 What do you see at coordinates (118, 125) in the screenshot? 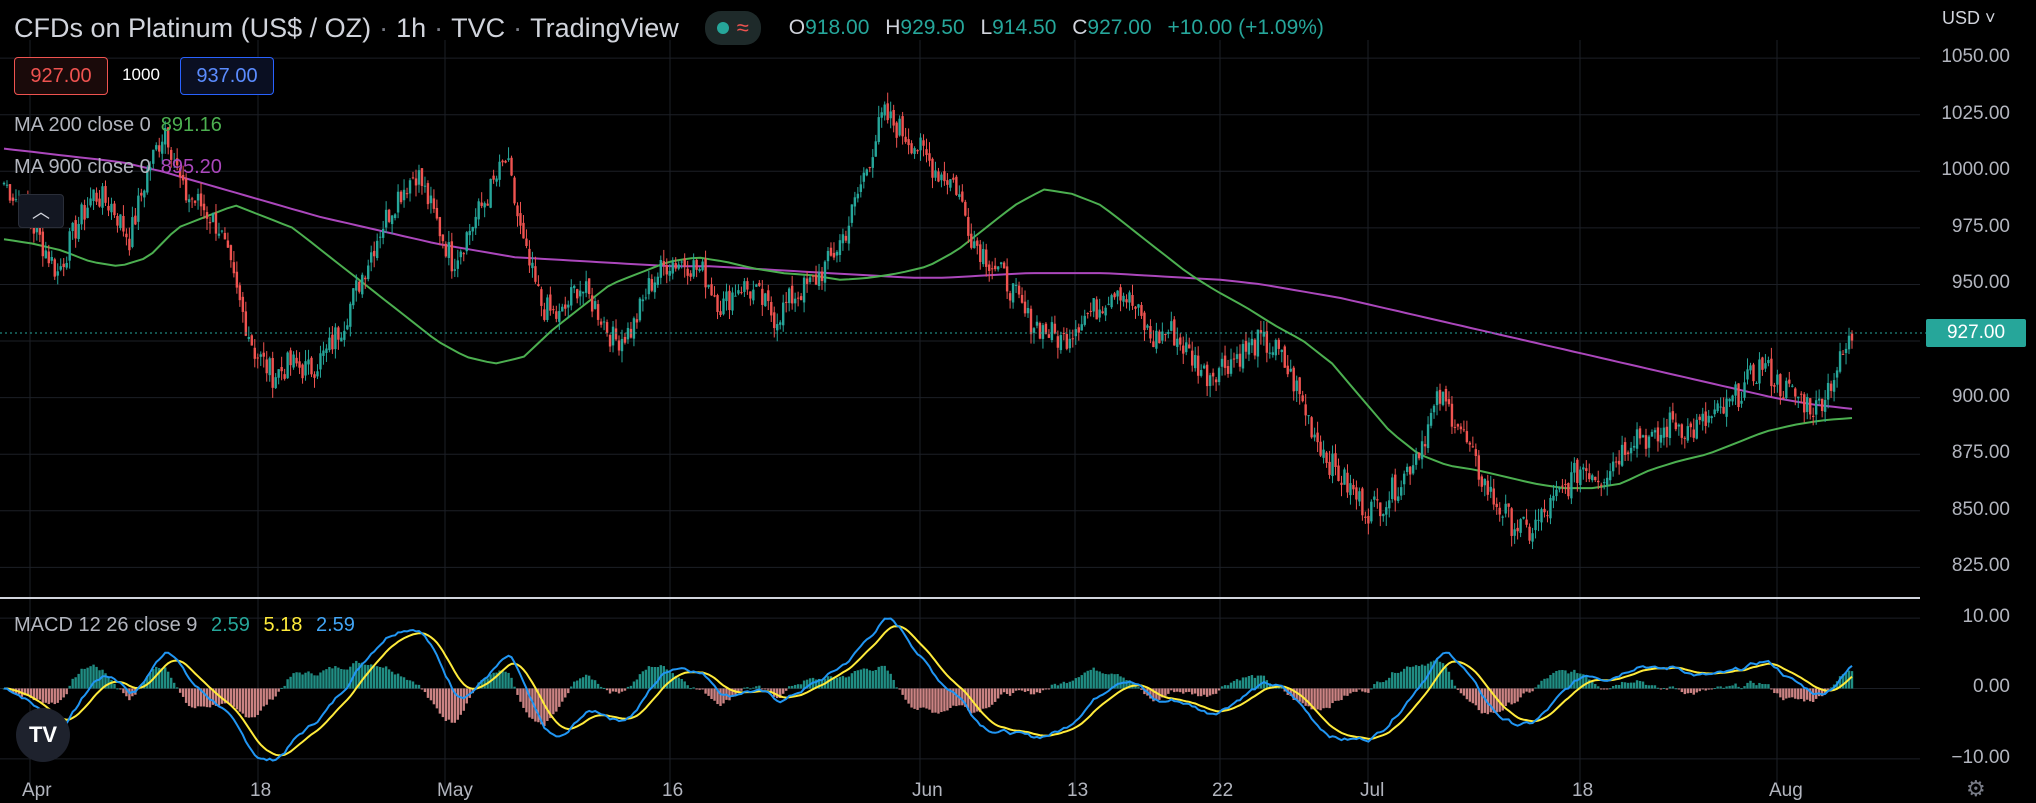
I see `ma200-legend: MA 200 close 0 891.16` at bounding box center [118, 125].